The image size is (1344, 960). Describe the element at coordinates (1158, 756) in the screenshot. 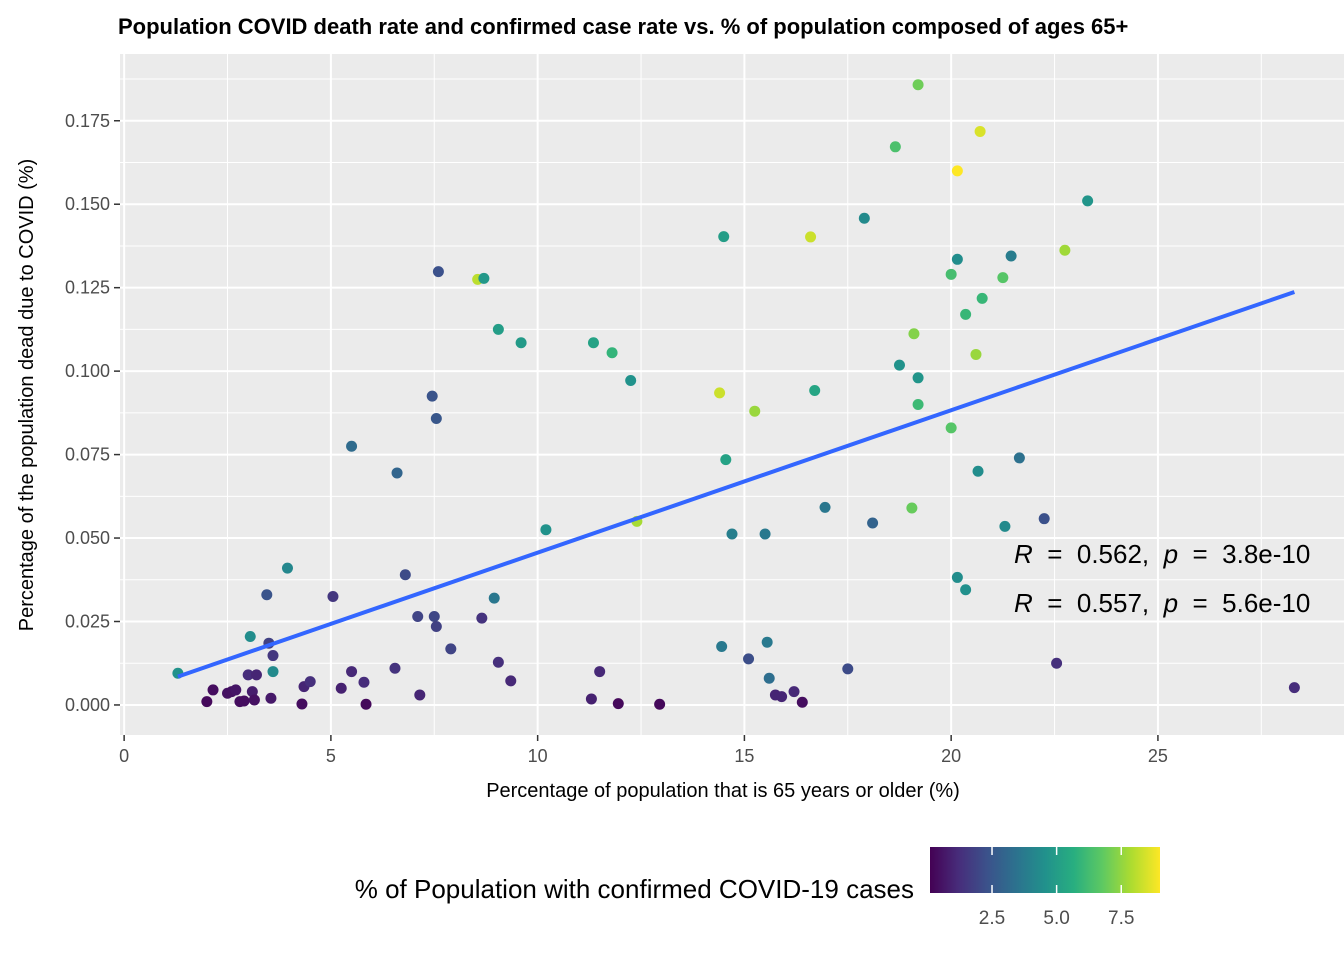

I see `x-tick-label: 25` at that location.